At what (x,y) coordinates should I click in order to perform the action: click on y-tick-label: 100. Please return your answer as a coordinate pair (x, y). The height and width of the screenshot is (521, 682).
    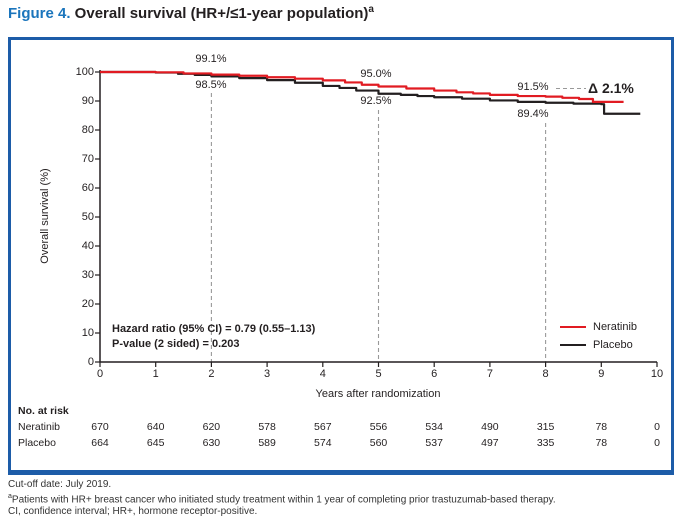
    Looking at the image, I should click on (84, 71).